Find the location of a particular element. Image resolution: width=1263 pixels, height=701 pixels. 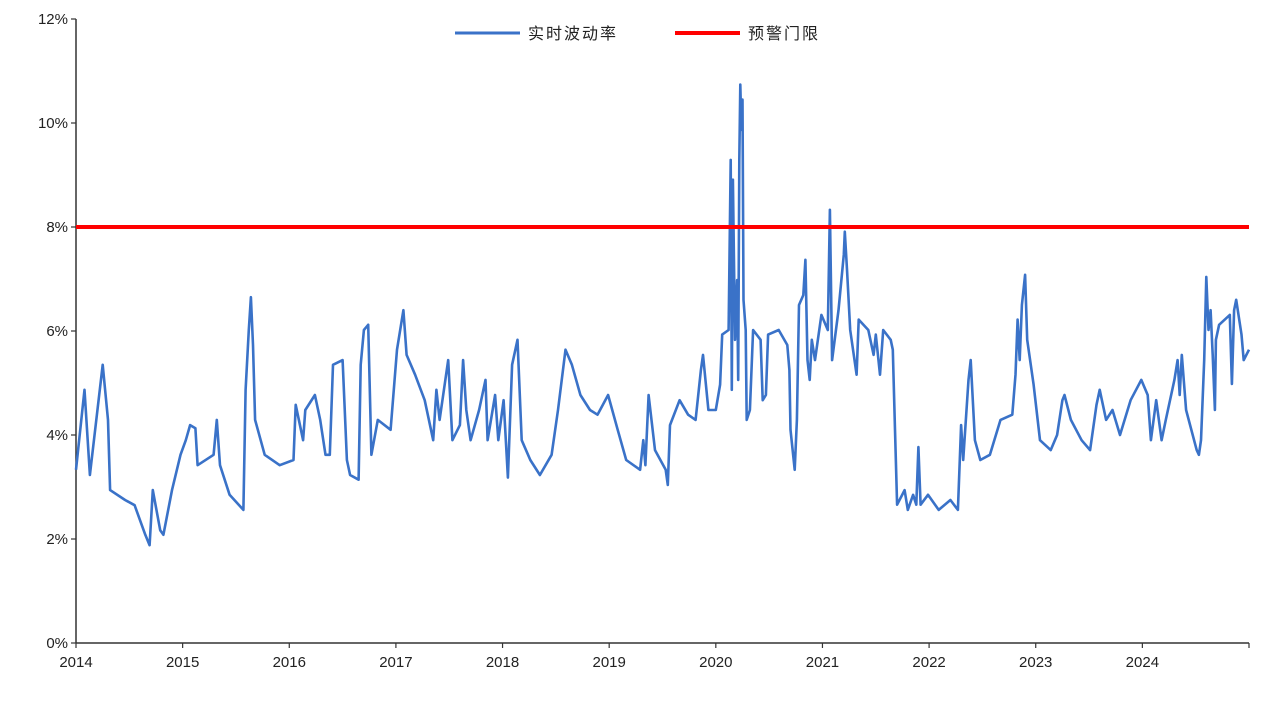

x-tick-label: 2019 is located at coordinates (608, 662).